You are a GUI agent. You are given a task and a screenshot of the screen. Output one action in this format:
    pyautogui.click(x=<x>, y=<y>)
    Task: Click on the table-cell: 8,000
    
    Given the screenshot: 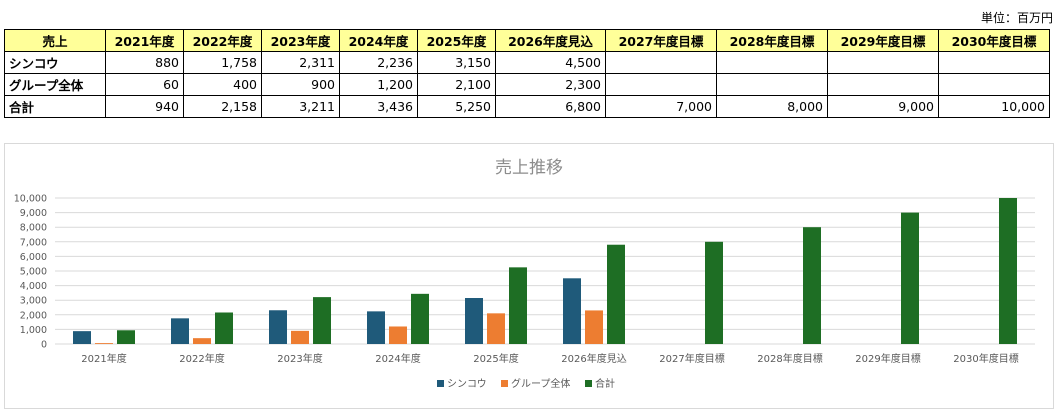 What is the action you would take?
    pyautogui.click(x=772, y=106)
    